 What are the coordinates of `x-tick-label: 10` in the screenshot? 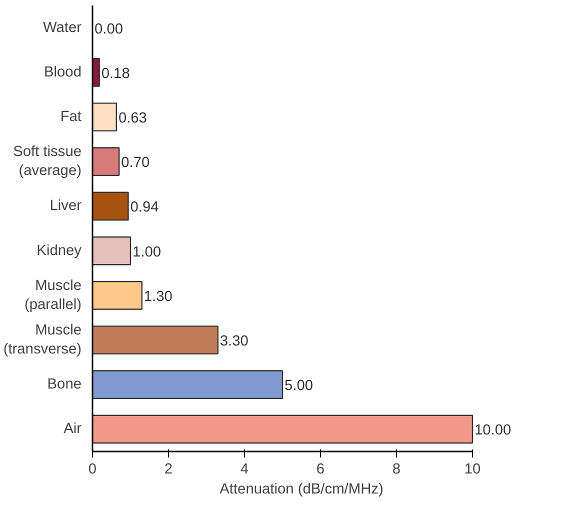 It's located at (472, 470).